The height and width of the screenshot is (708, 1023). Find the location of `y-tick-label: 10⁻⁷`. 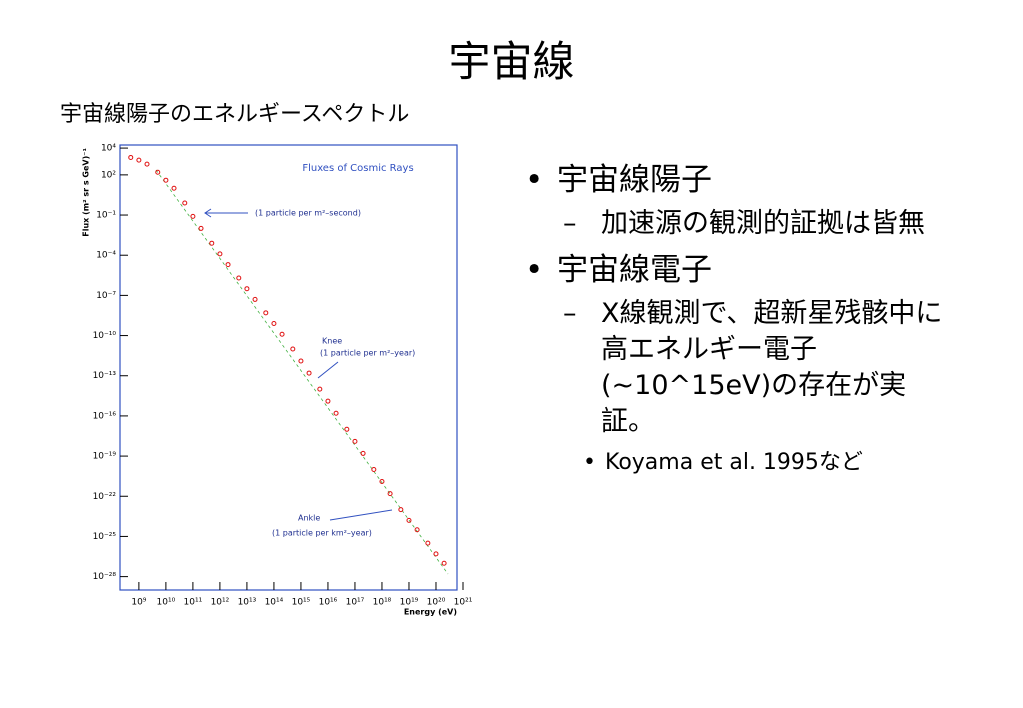

y-tick-label: 10⁻⁷ is located at coordinates (106, 296).